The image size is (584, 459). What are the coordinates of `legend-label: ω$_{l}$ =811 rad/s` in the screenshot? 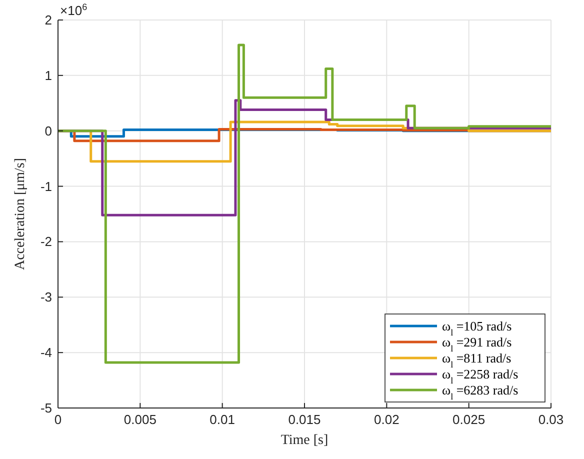 It's located at (477, 360).